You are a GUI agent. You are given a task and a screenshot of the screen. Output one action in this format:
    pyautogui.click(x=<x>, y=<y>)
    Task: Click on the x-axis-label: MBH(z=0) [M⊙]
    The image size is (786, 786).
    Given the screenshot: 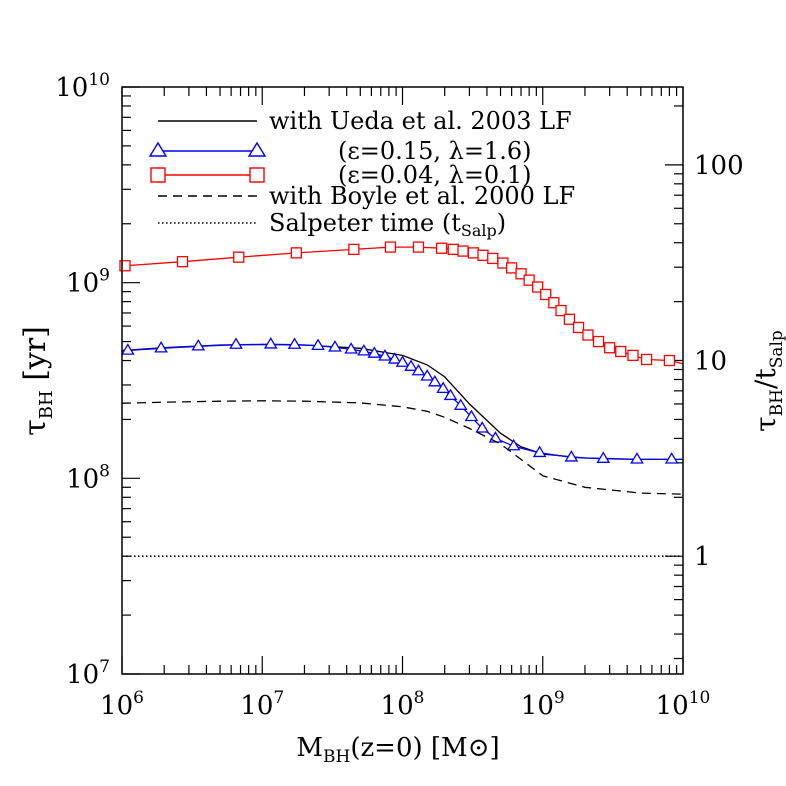 What is the action you would take?
    pyautogui.click(x=397, y=750)
    